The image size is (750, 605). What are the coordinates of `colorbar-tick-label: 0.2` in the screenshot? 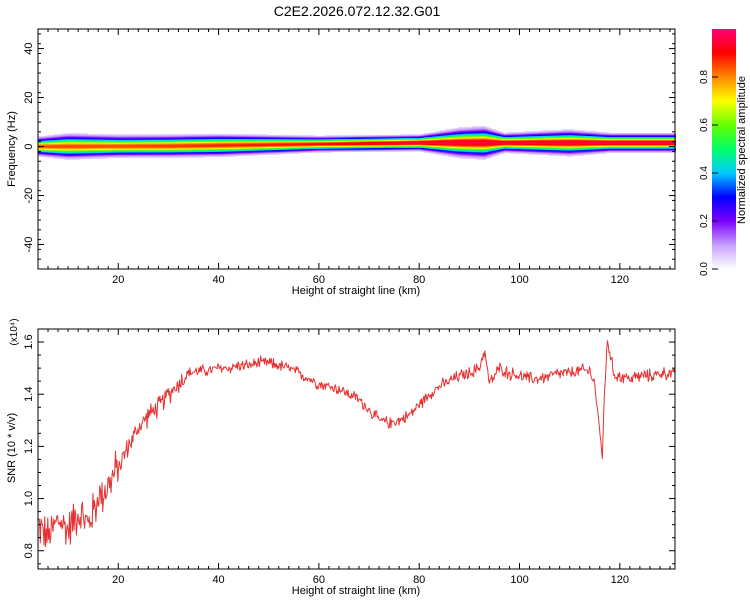 It's located at (704, 221).